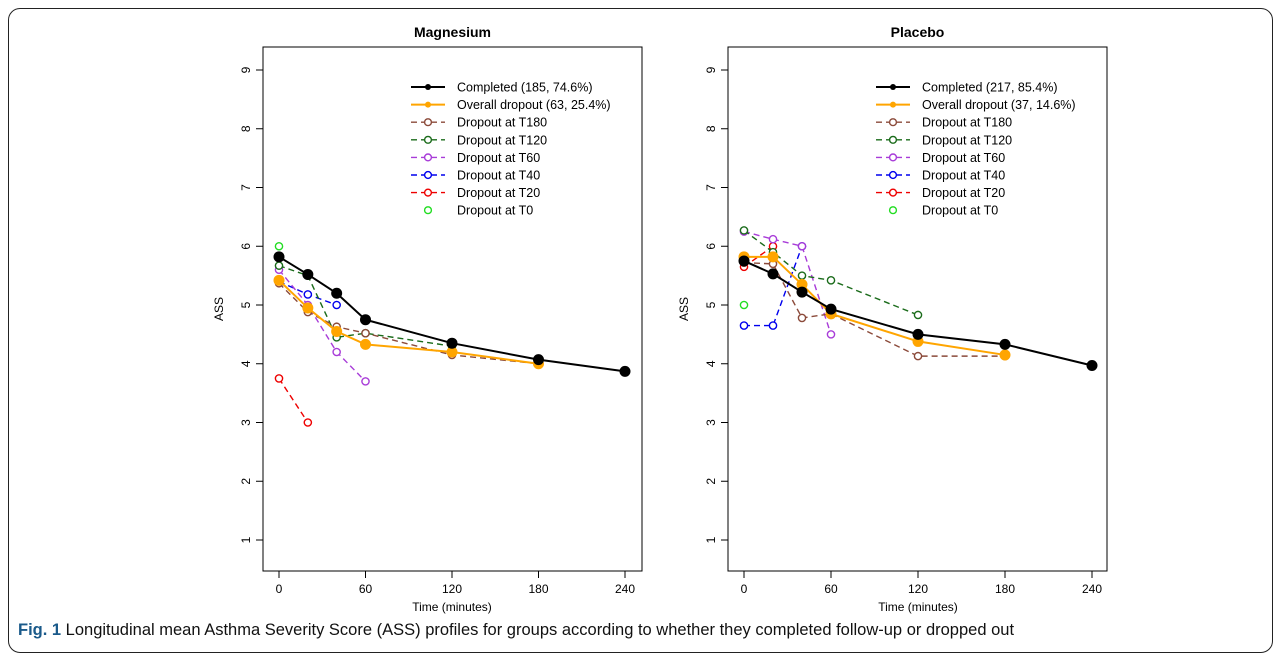  I want to click on y-axis-label: ASS, so click(219, 309).